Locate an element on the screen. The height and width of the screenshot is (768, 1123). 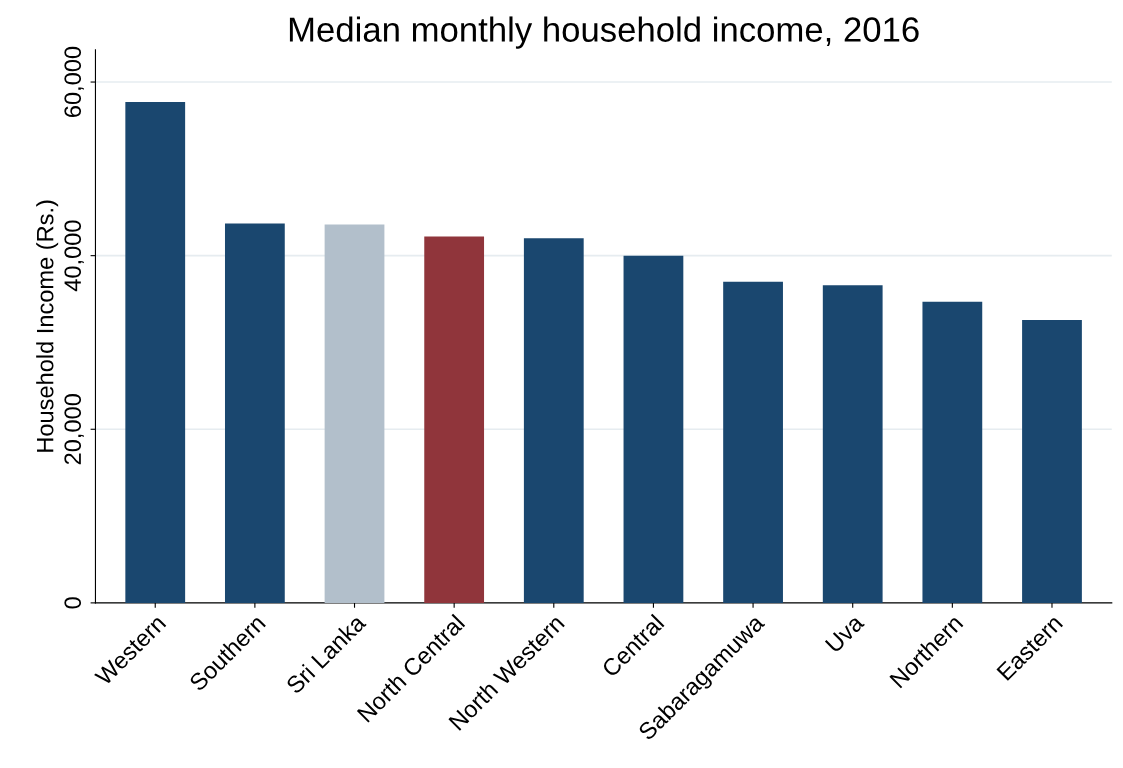
y-tick-label: 20,000 is located at coordinates (74, 429).